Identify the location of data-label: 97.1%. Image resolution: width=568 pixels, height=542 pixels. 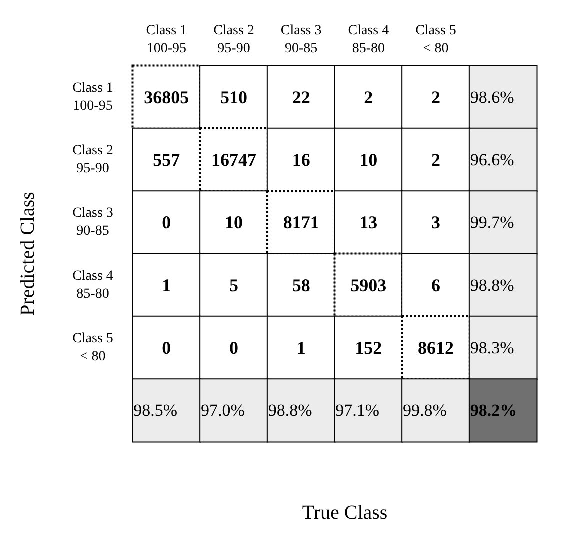
(358, 410).